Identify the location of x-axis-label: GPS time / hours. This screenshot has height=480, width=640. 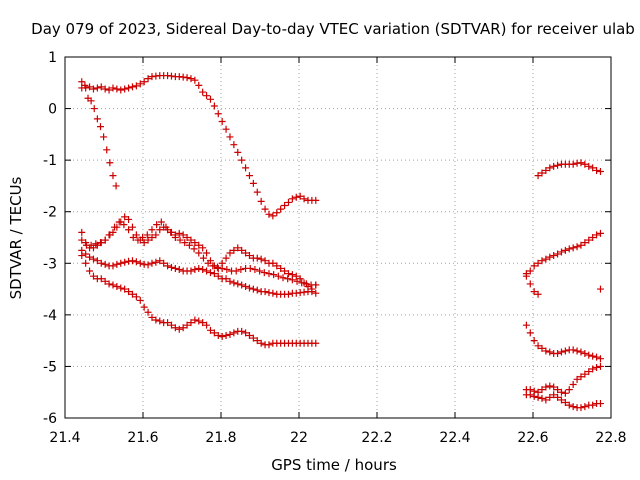
(334, 465).